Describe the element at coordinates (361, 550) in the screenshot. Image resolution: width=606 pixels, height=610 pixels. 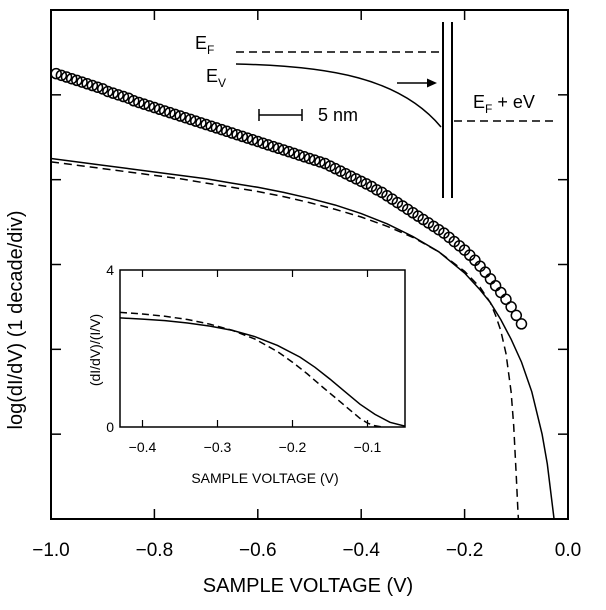
I see `main-x-tick-label-3: −0.4` at that location.